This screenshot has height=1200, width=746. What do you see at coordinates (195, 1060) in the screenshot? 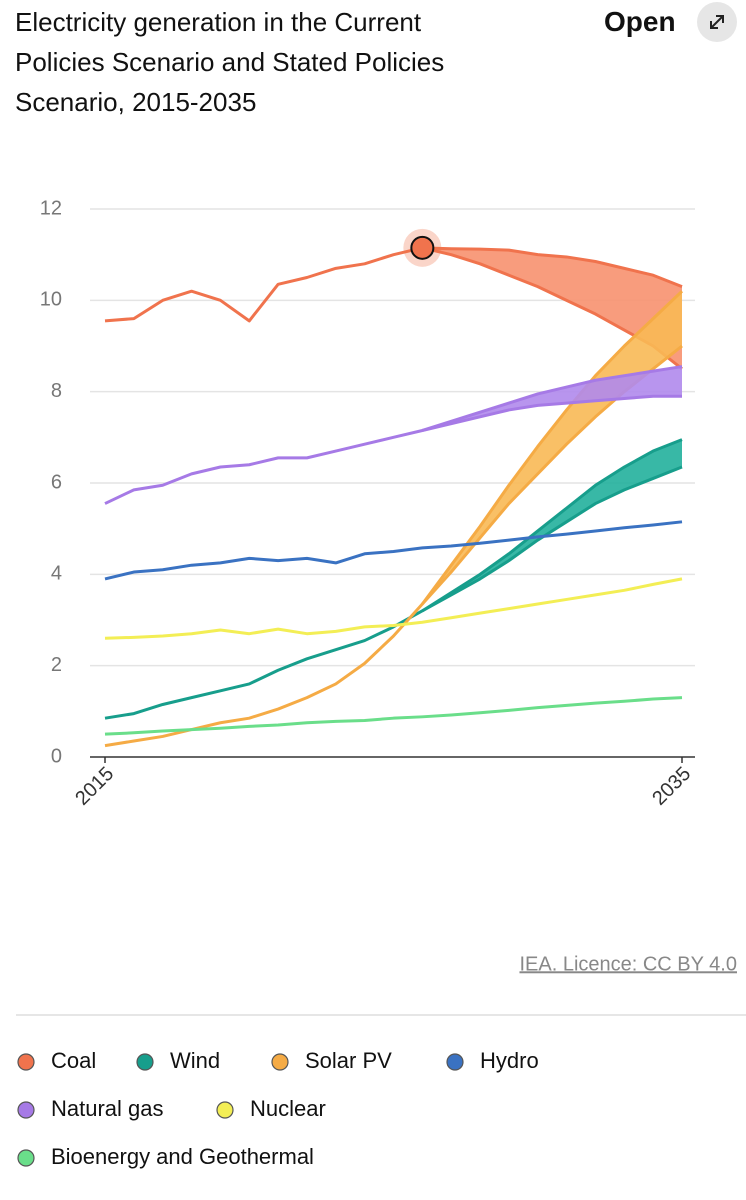
I see `legend-label: Wind` at bounding box center [195, 1060].